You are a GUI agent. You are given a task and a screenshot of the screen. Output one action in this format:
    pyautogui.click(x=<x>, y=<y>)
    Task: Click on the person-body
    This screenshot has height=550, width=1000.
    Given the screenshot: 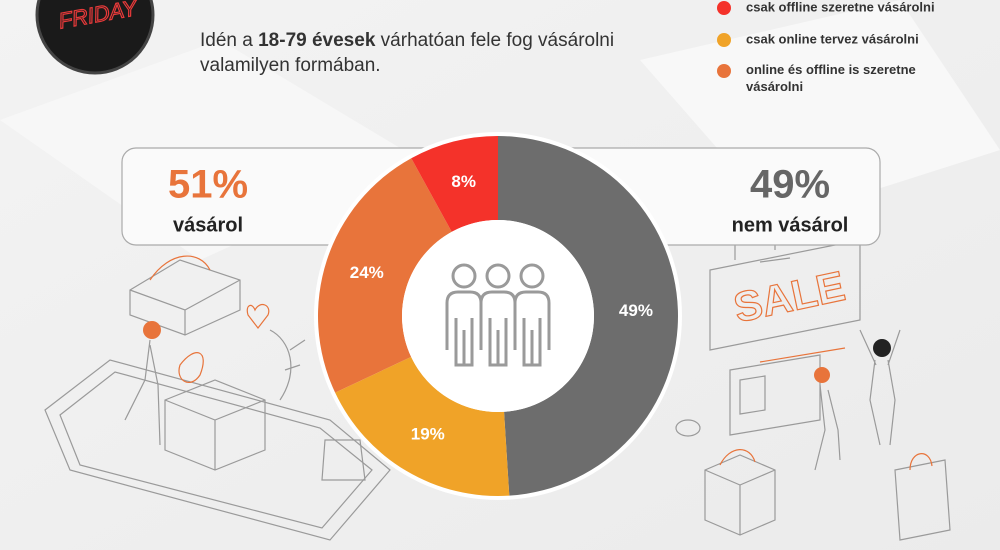 What is the action you would take?
    pyautogui.click(x=532, y=328)
    